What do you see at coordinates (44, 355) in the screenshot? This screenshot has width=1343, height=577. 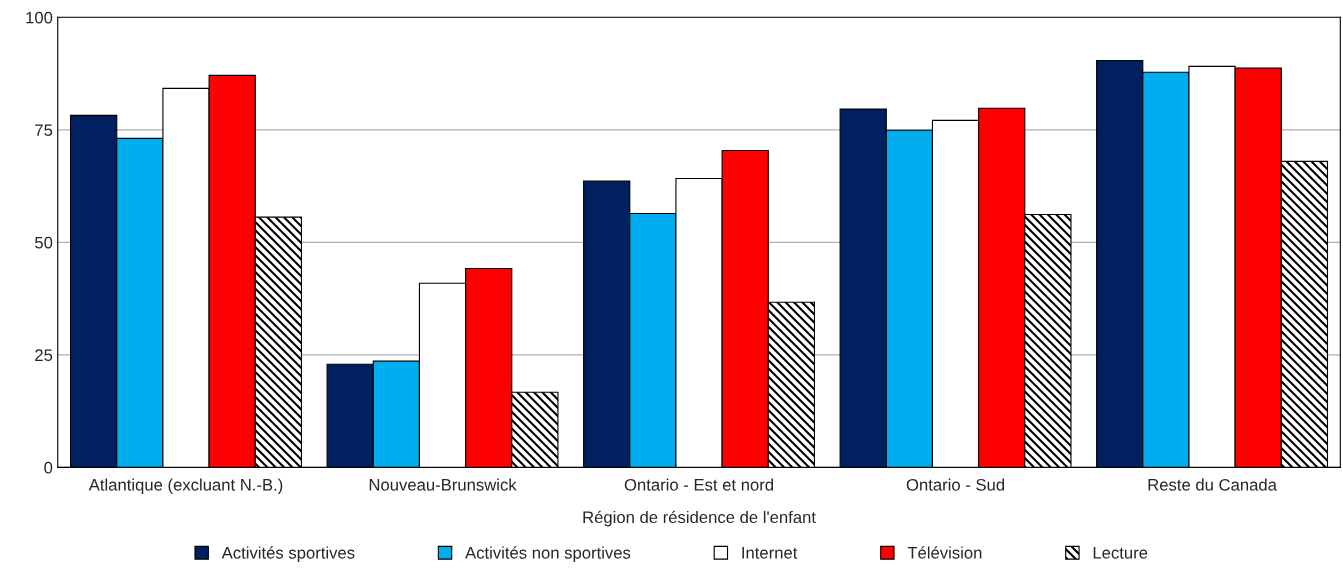 I see `y-tick-label: 25` at bounding box center [44, 355].